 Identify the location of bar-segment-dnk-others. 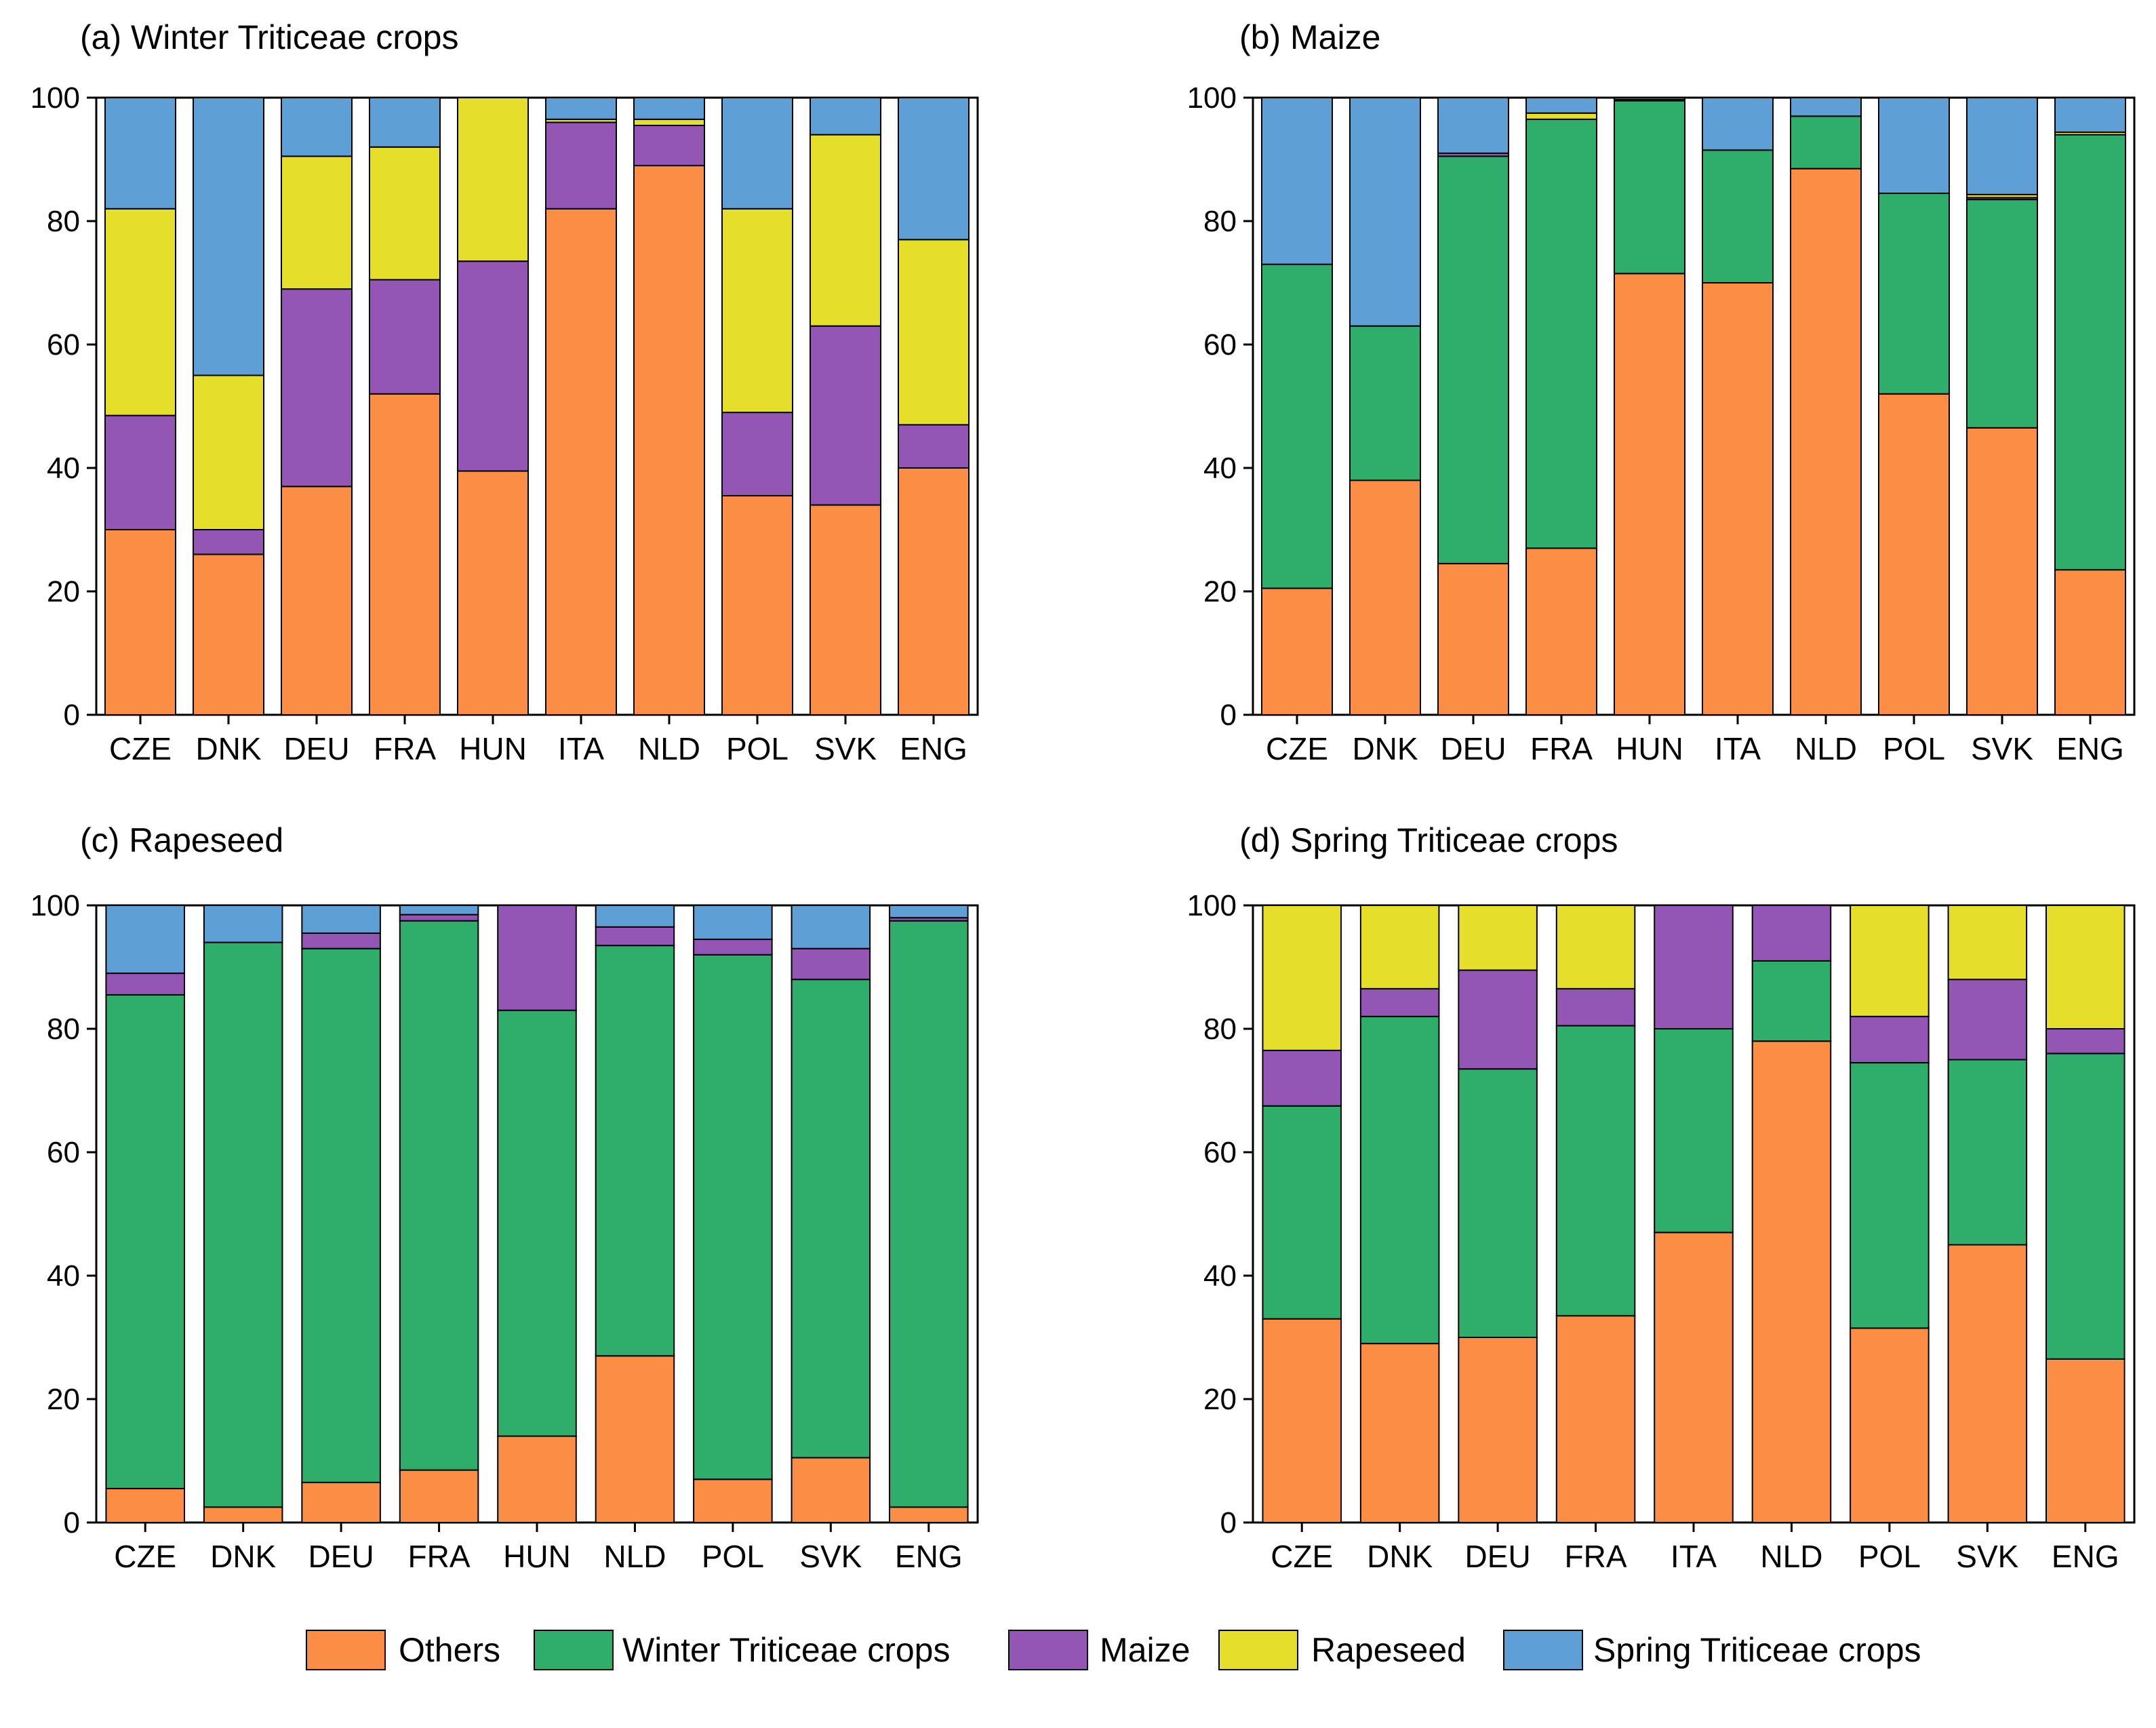
(1399, 1433).